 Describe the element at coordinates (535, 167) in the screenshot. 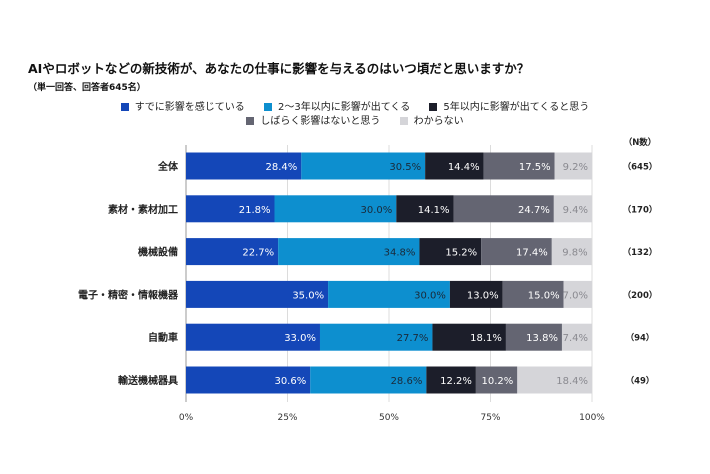

I see `data-label: 17.5%` at that location.